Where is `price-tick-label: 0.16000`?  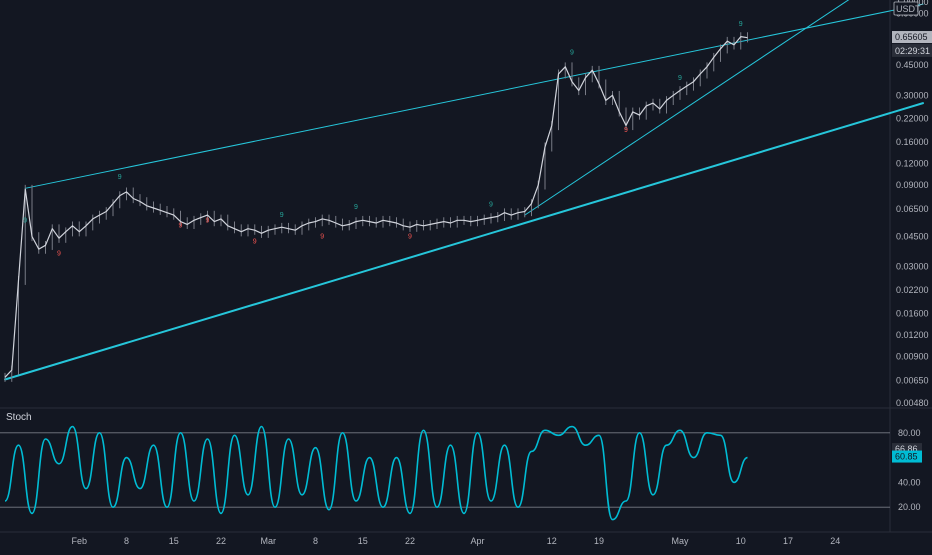
price-tick-label: 0.16000 is located at coordinates (912, 142).